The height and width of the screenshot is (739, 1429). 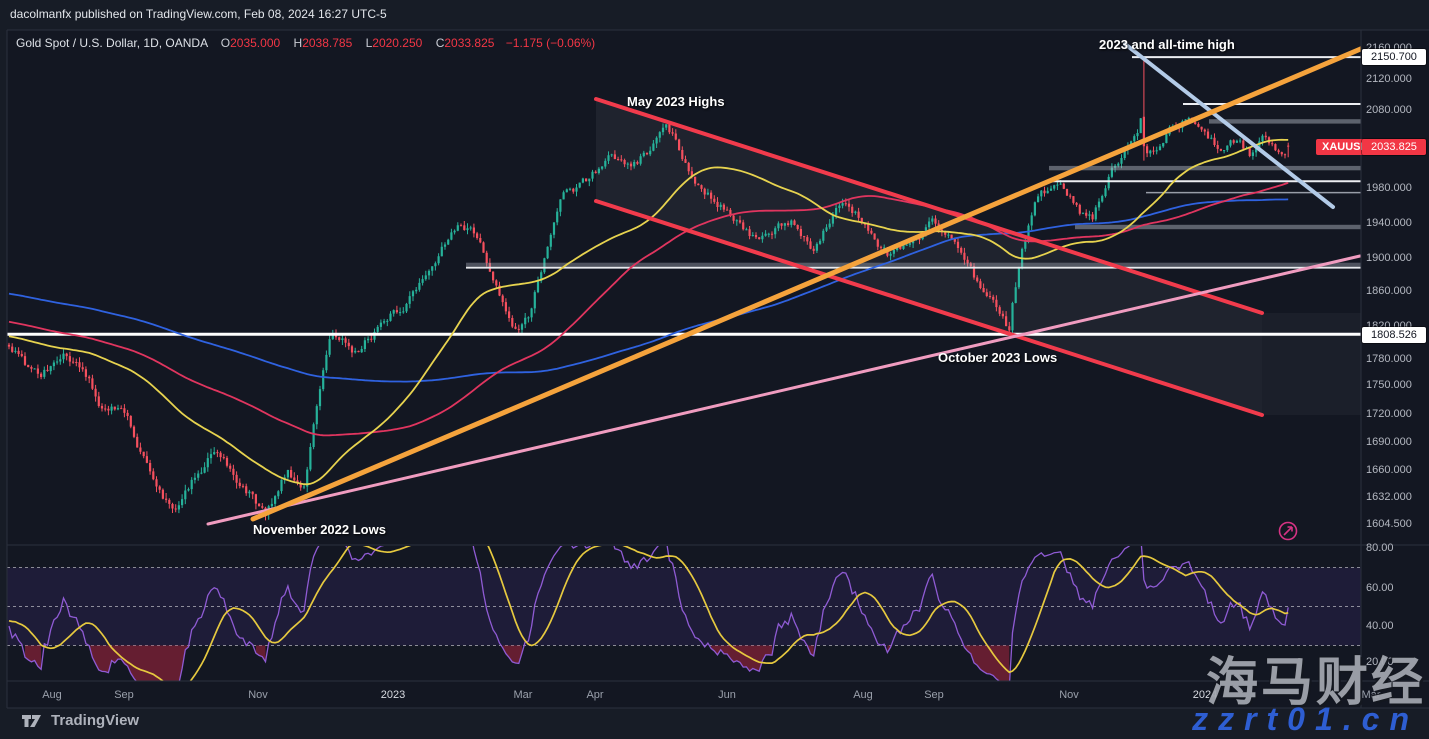 What do you see at coordinates (1380, 626) in the screenshot?
I see `rsi-axis-label: 40.00` at bounding box center [1380, 626].